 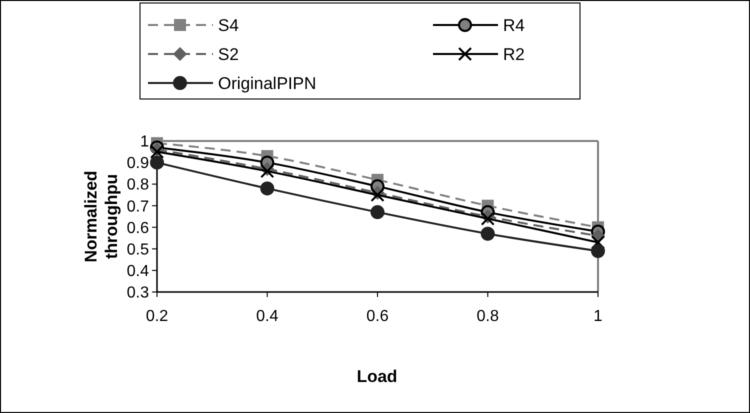 I want to click on y-tick-label: 0.3, so click(x=138, y=293).